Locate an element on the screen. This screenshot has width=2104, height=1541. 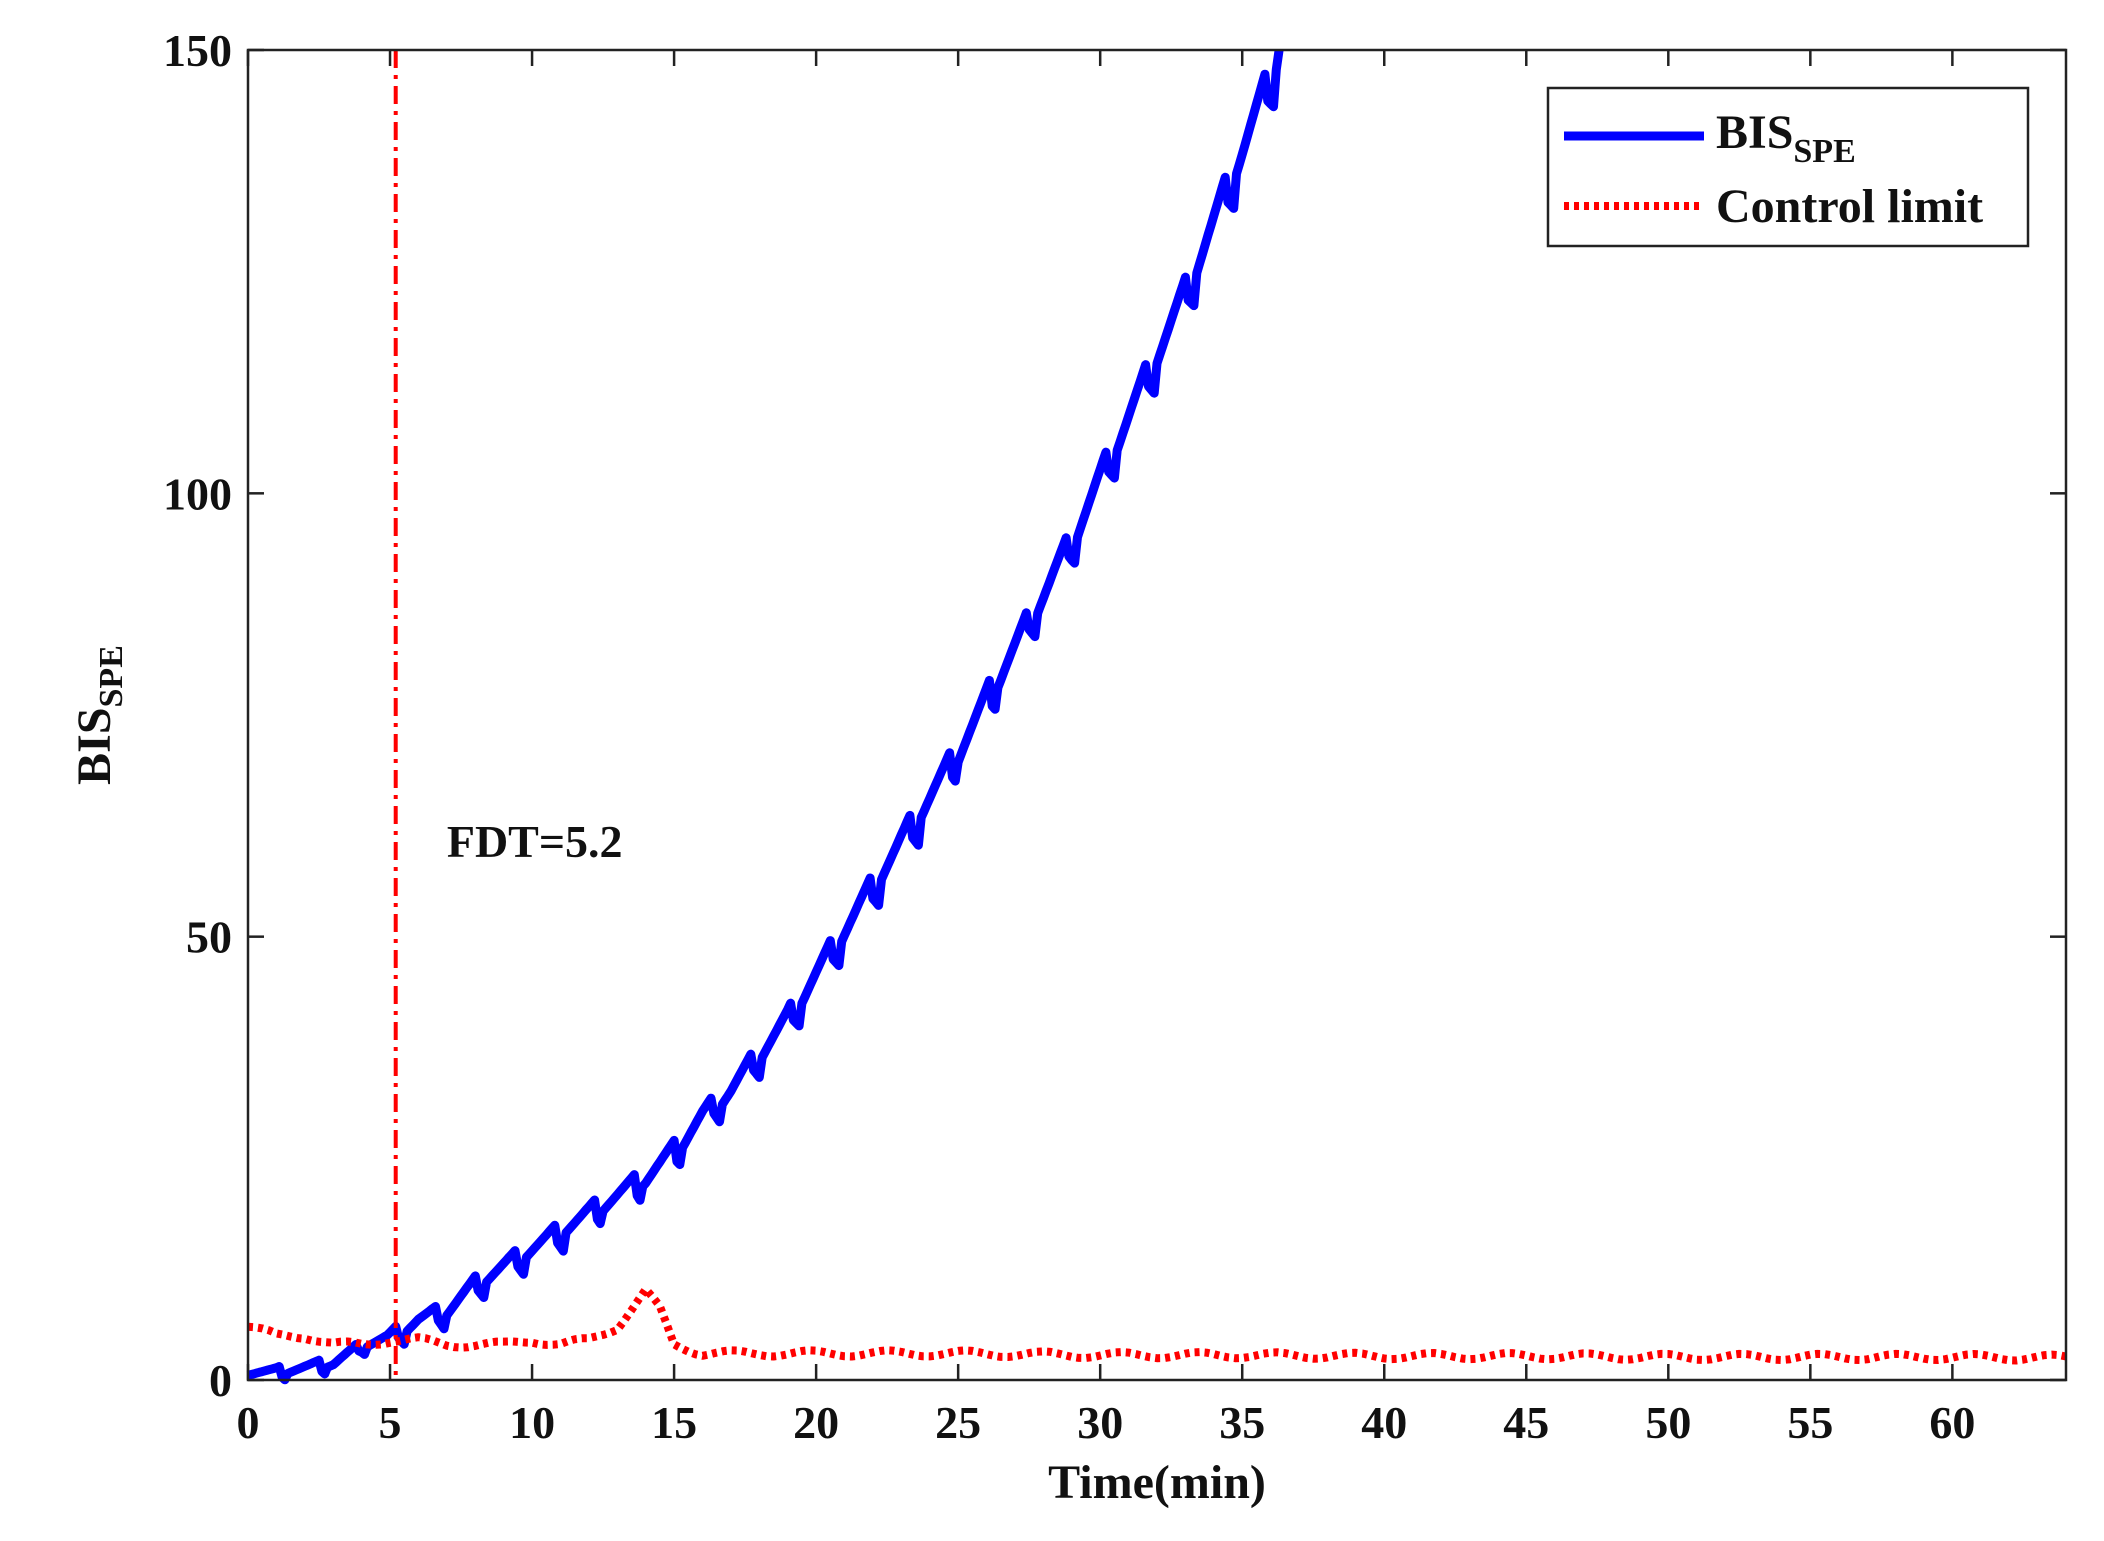
x-axis-label: Time(min) is located at coordinates (1157, 1482).